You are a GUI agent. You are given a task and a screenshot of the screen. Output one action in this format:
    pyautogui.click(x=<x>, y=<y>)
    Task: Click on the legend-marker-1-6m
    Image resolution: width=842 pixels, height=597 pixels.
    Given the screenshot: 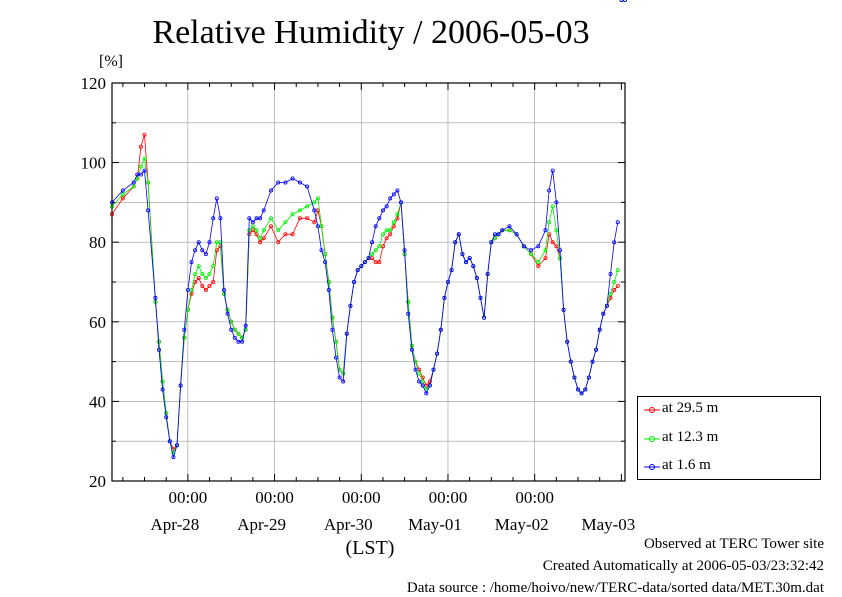 What is the action you would take?
    pyautogui.click(x=652, y=467)
    